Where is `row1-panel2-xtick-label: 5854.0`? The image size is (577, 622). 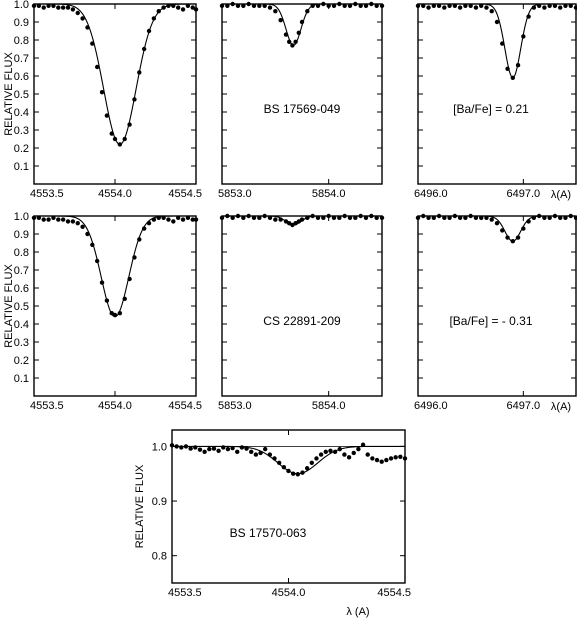
row1-panel2-xtick-label: 5854.0 is located at coordinates (329, 194).